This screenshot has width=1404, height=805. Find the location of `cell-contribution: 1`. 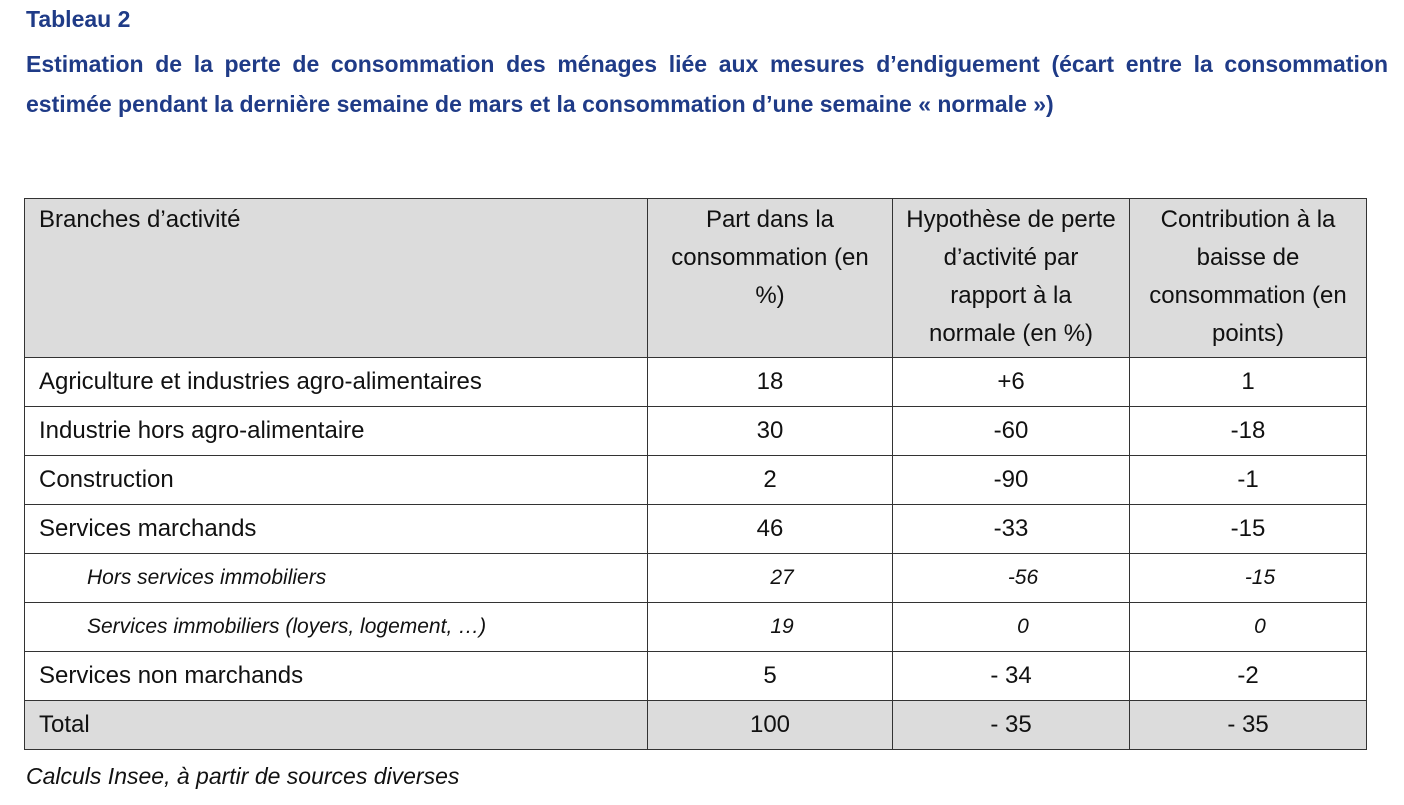

cell-contribution: 1 is located at coordinates (1248, 382).